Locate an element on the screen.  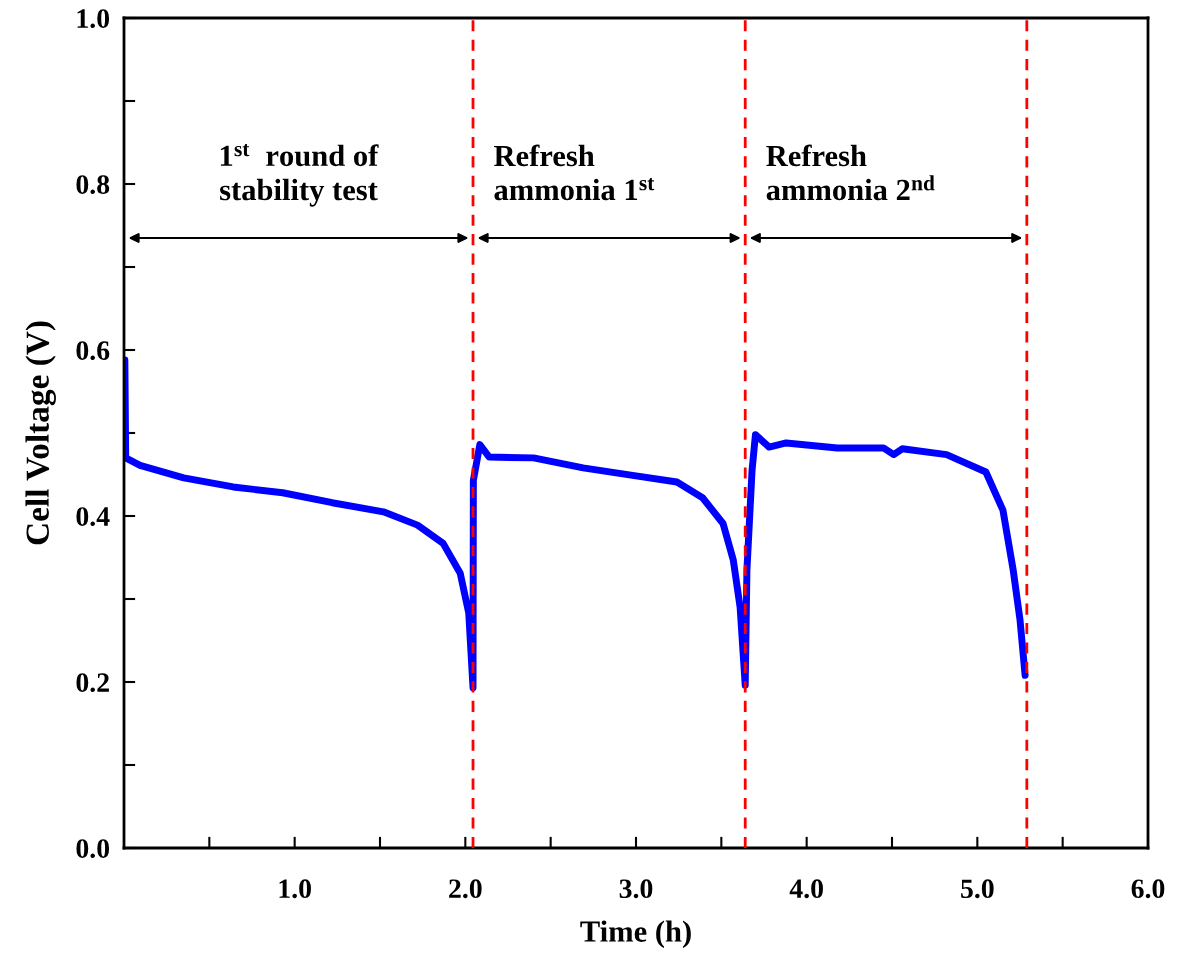
y-tick-label: 1.0 is located at coordinates (93, 19).